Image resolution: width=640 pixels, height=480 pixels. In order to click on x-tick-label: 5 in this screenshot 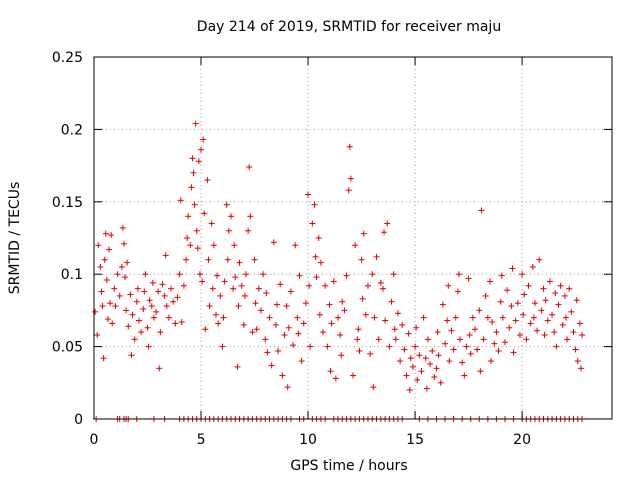, I will do `click(201, 440)`.